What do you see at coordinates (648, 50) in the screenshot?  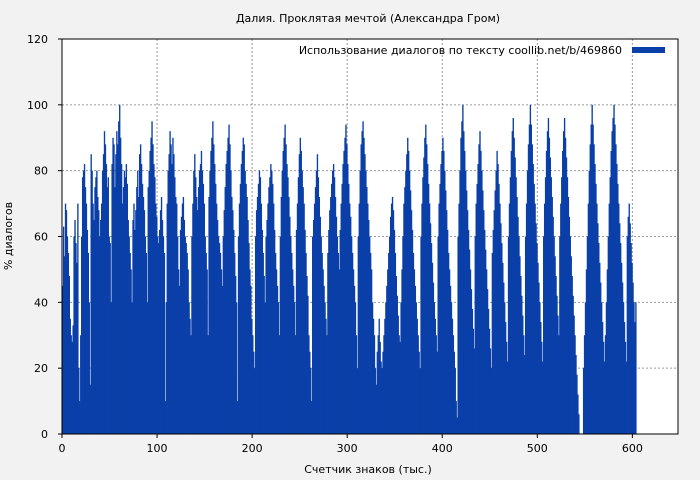 I see `legend-swatch` at bounding box center [648, 50].